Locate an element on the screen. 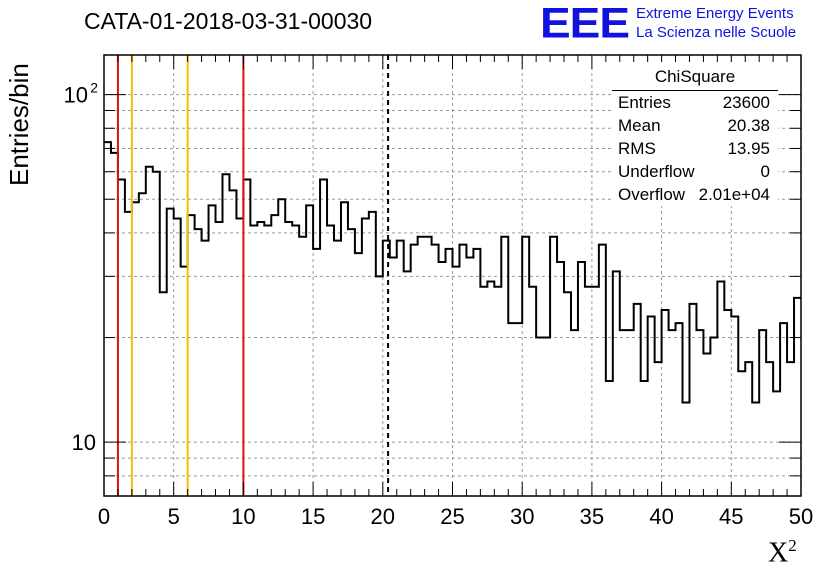 The width and height of the screenshot is (836, 572). stats-value: 2.01e+04 is located at coordinates (734, 194).